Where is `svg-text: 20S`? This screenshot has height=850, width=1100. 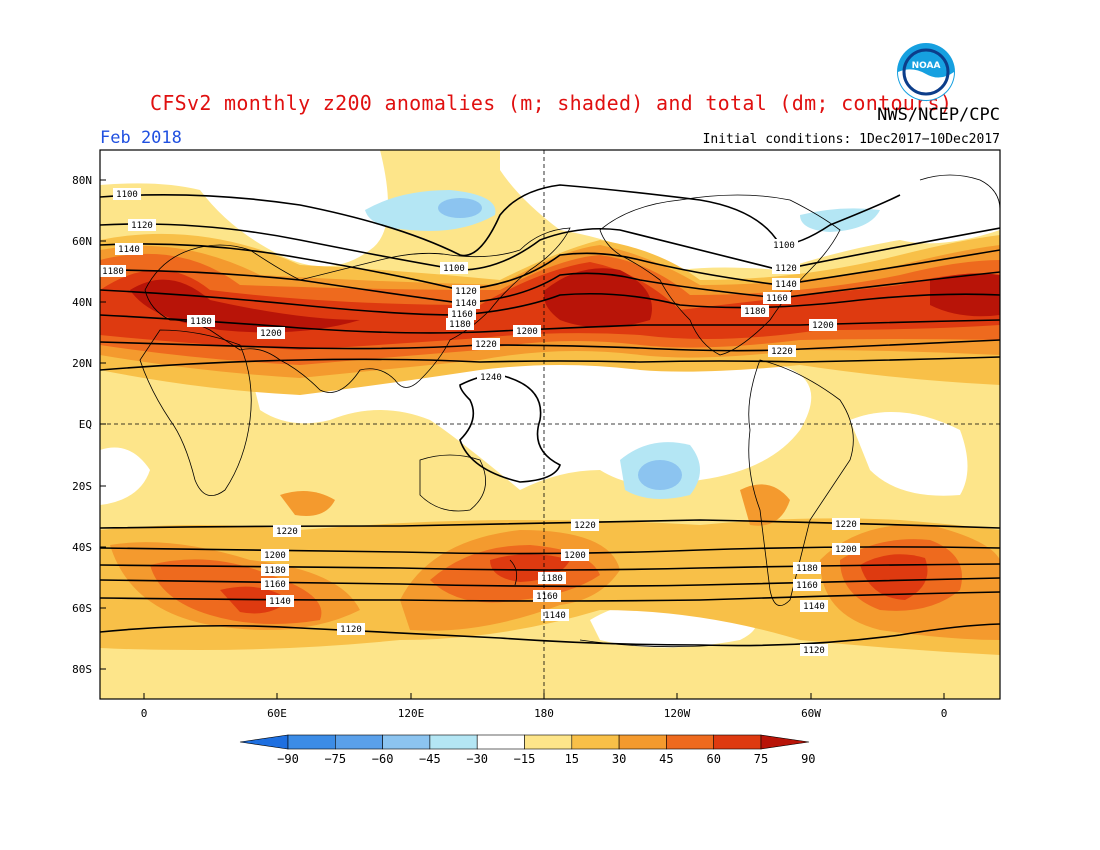 svg-text: 20S is located at coordinates (82, 486).